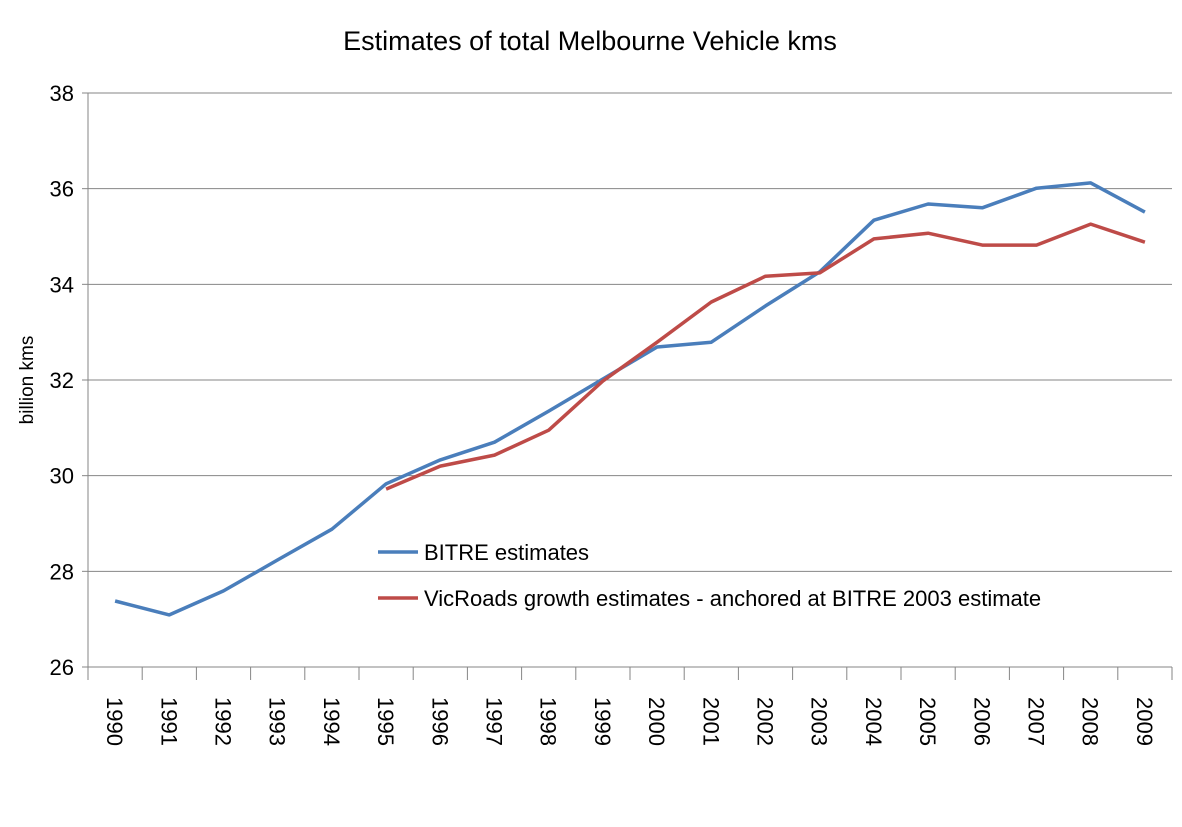  Describe the element at coordinates (62, 380) in the screenshot. I see `y-tick-label: 32` at that location.